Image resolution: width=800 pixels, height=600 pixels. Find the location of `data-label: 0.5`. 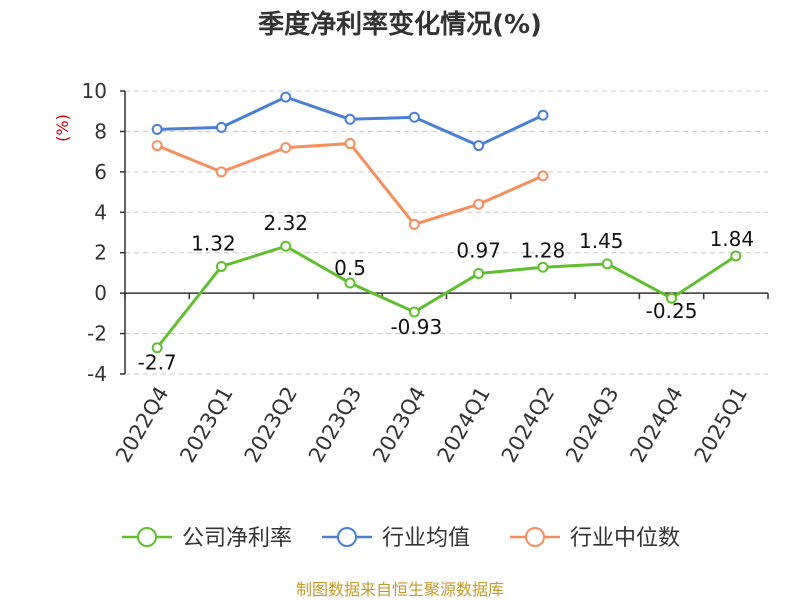

data-label: 0.5 is located at coordinates (350, 268).